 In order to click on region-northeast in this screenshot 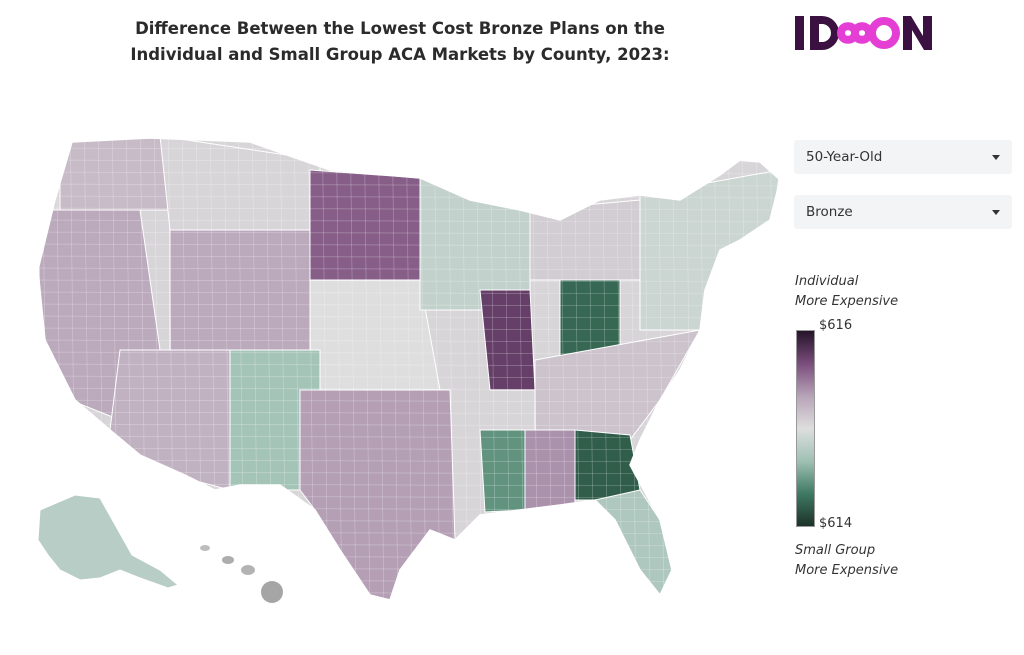, I will do `click(709, 250)`.